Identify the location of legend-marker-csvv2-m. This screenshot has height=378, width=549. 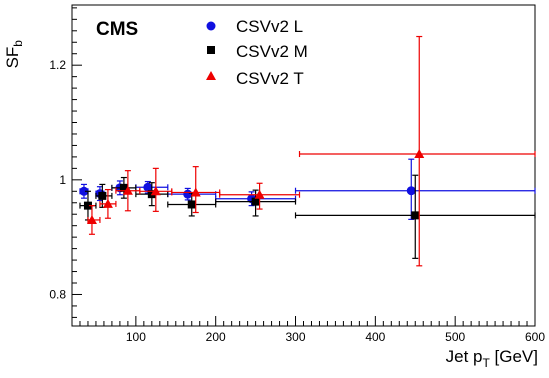
(211, 50).